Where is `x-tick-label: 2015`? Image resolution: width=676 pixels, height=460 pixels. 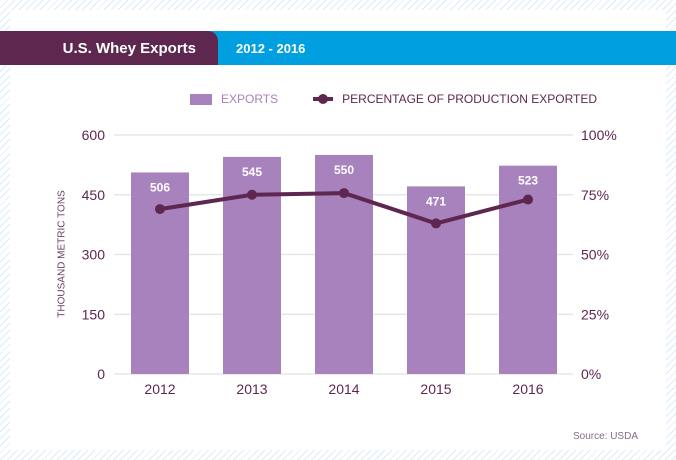
x-tick-label: 2015 is located at coordinates (435, 389).